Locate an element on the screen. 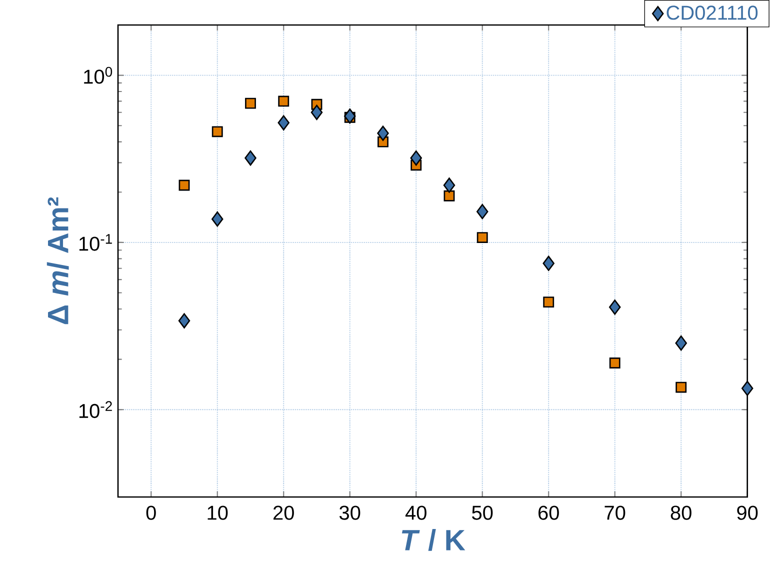 The height and width of the screenshot is (574, 773). x-tick-label: 20 is located at coordinates (284, 513).